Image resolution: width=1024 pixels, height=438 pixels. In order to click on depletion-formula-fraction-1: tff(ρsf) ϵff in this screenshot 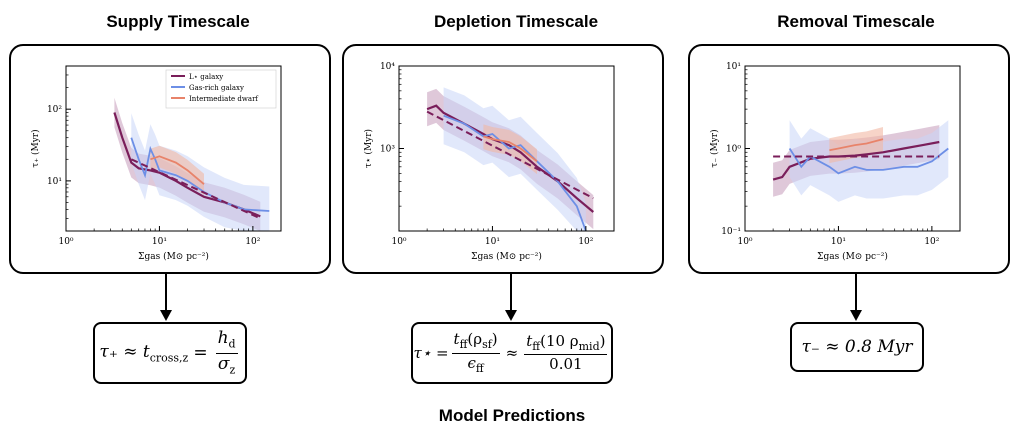, I will do `click(475, 352)`.